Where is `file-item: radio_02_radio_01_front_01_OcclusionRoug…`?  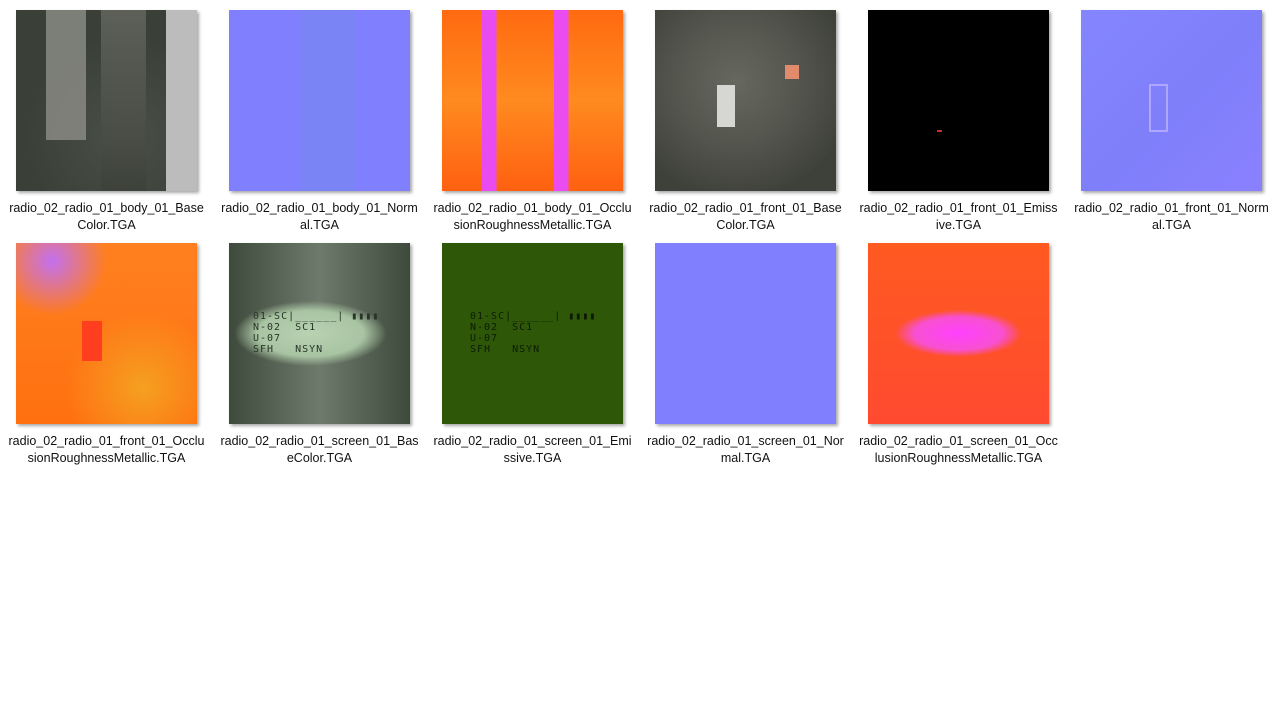
file-item: radio_02_radio_01_front_01_OcclusionRoug… is located at coordinates (106, 355).